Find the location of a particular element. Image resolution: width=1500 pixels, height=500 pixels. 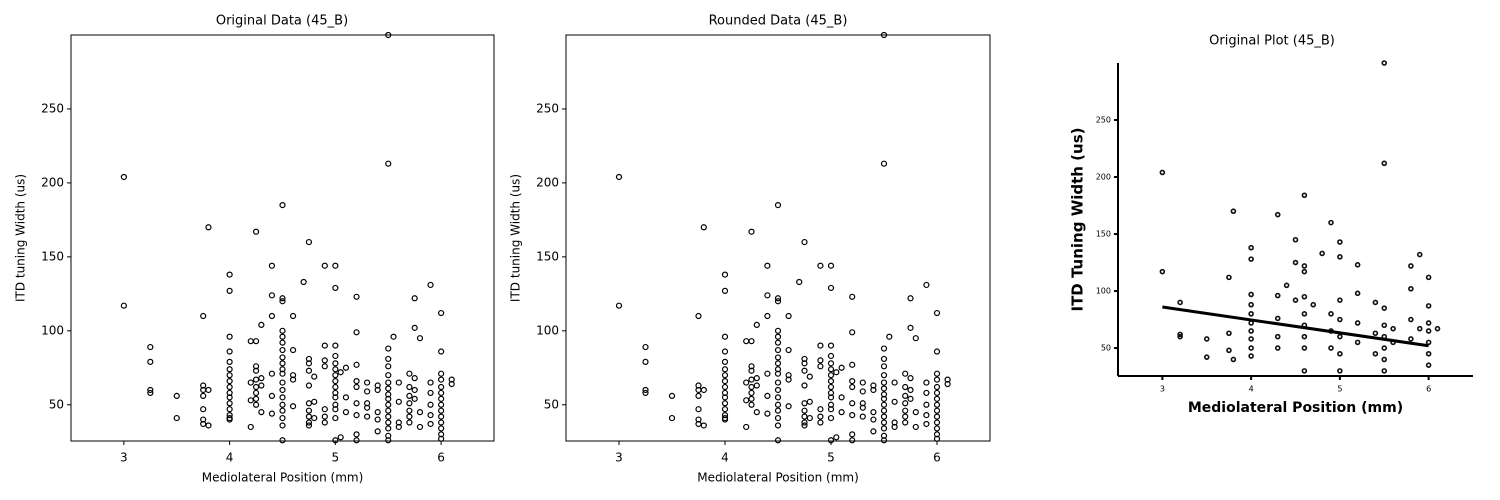

y-tick-label: 250 is located at coordinates (1103, 120).